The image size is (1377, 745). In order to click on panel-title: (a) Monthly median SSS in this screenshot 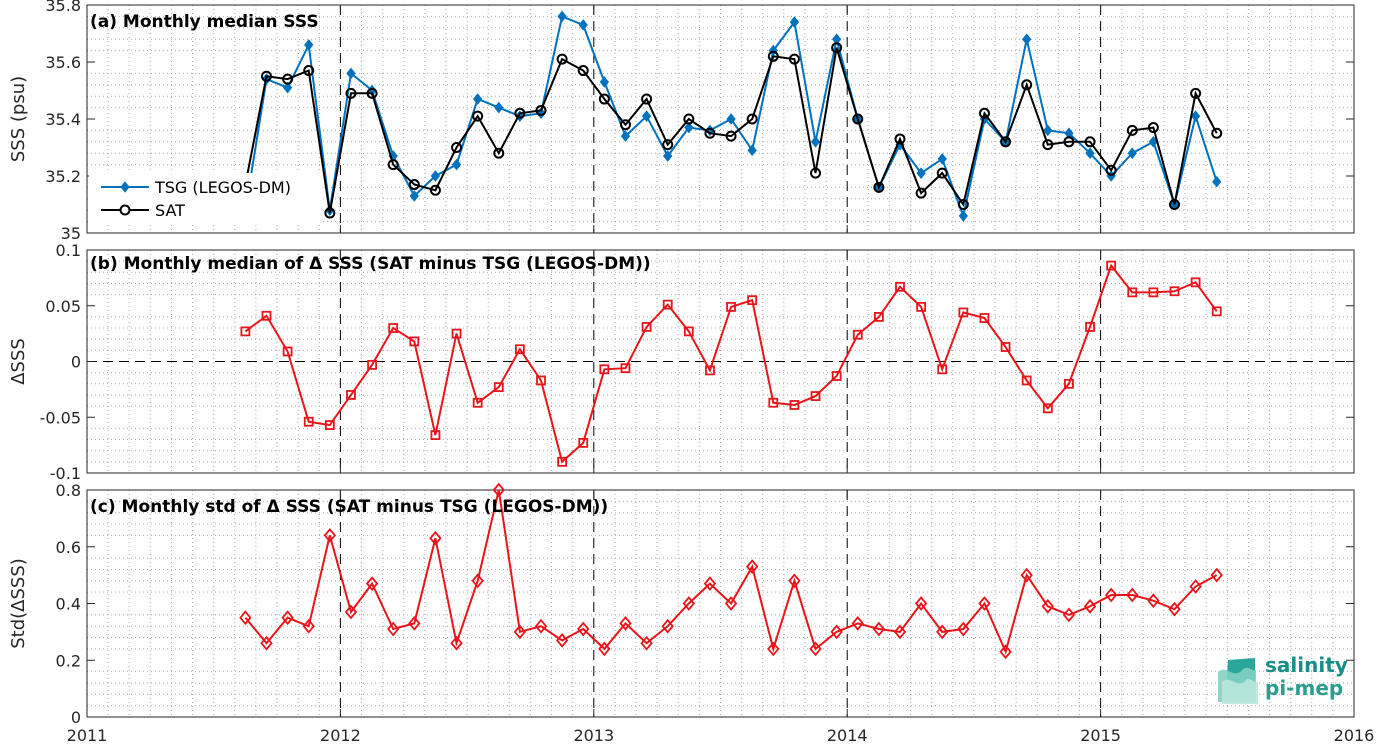, I will do `click(204, 22)`.